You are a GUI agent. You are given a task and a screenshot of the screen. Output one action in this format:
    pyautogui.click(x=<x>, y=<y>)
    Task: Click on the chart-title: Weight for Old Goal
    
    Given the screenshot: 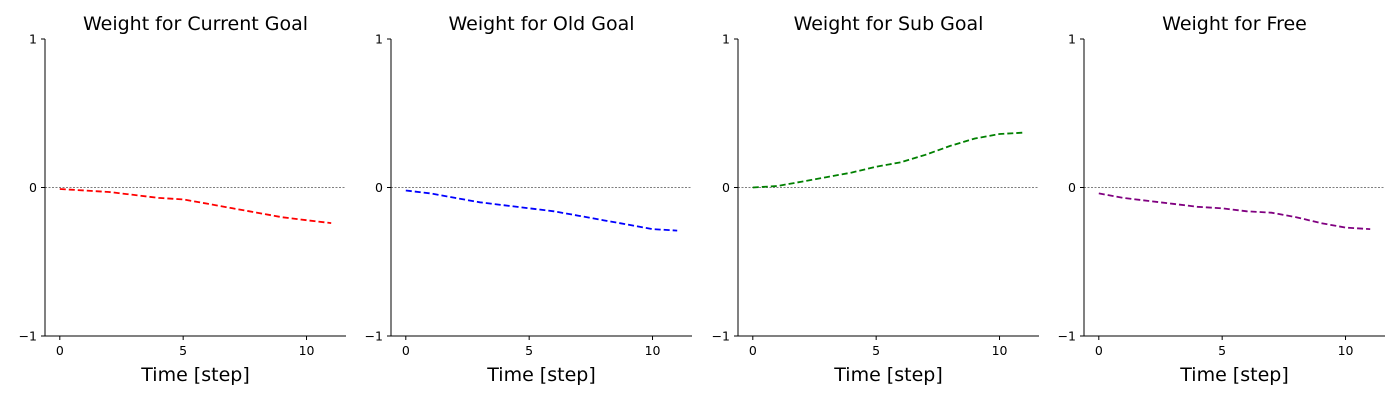 What is the action you would take?
    pyautogui.click(x=541, y=24)
    